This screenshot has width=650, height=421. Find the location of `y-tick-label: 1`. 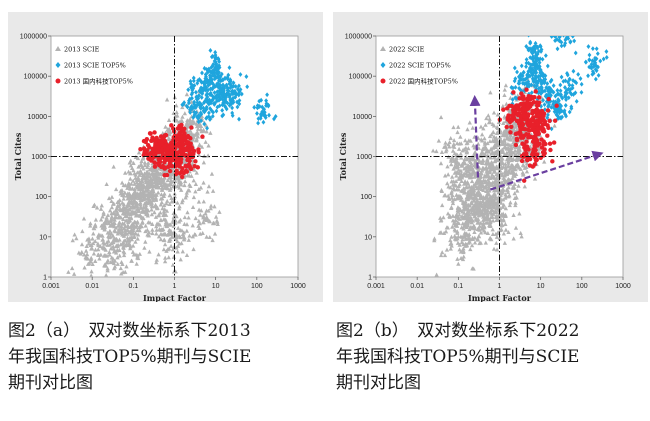

y-tick-label: 1 is located at coordinates (370, 278).